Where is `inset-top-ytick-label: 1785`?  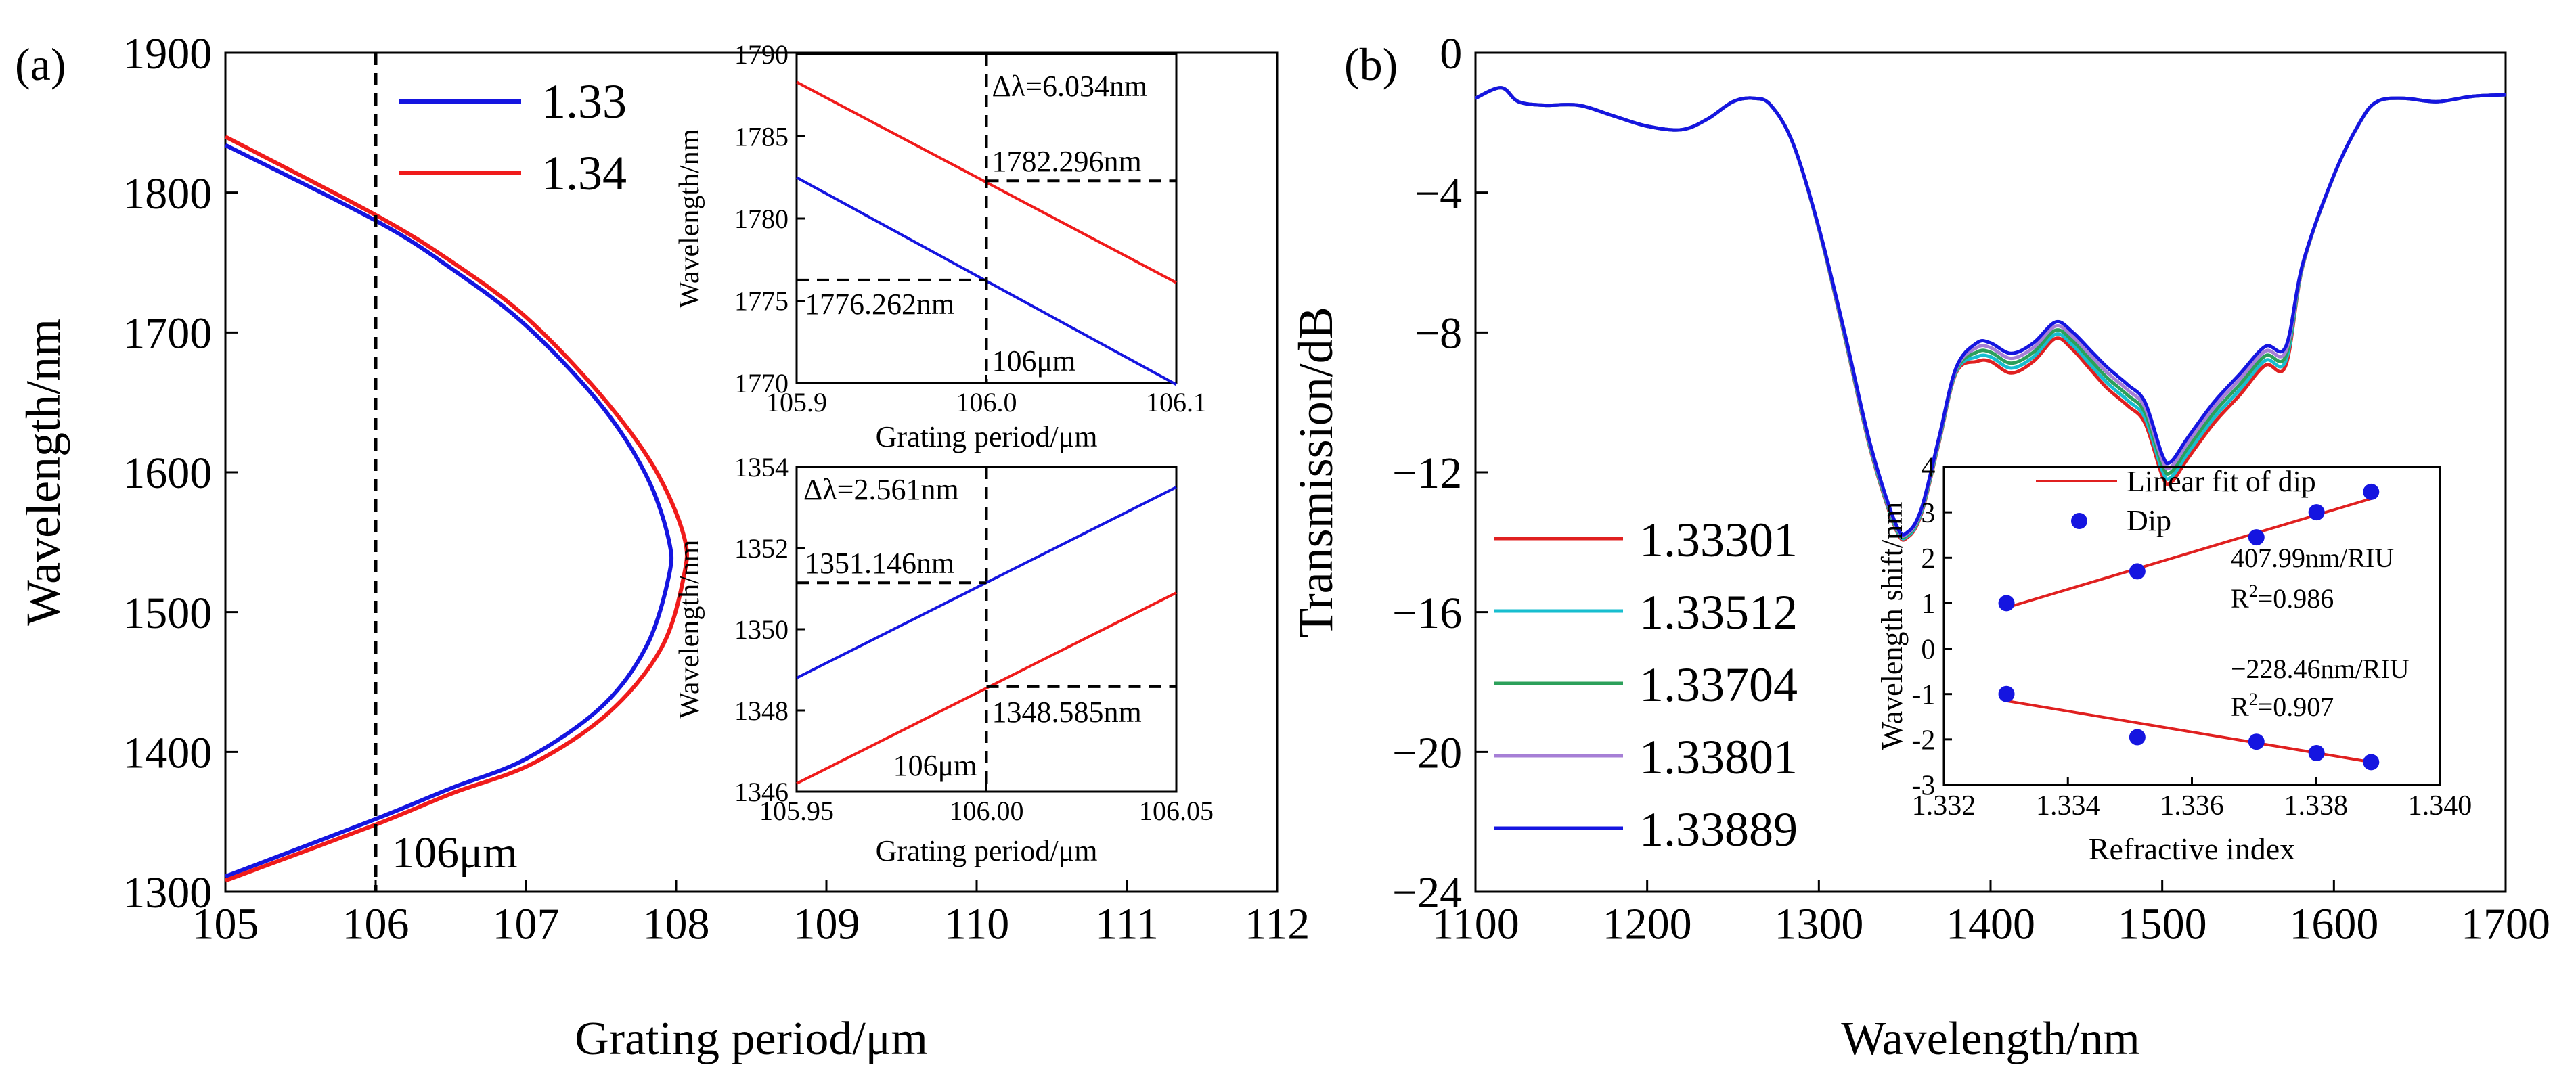 inset-top-ytick-label: 1785 is located at coordinates (761, 137).